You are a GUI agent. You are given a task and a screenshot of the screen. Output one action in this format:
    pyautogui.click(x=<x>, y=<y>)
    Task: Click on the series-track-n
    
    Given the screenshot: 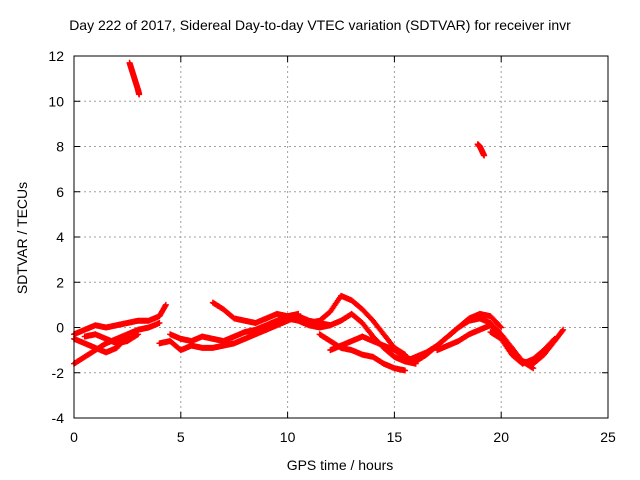 What is the action you would take?
    pyautogui.click(x=134, y=78)
    